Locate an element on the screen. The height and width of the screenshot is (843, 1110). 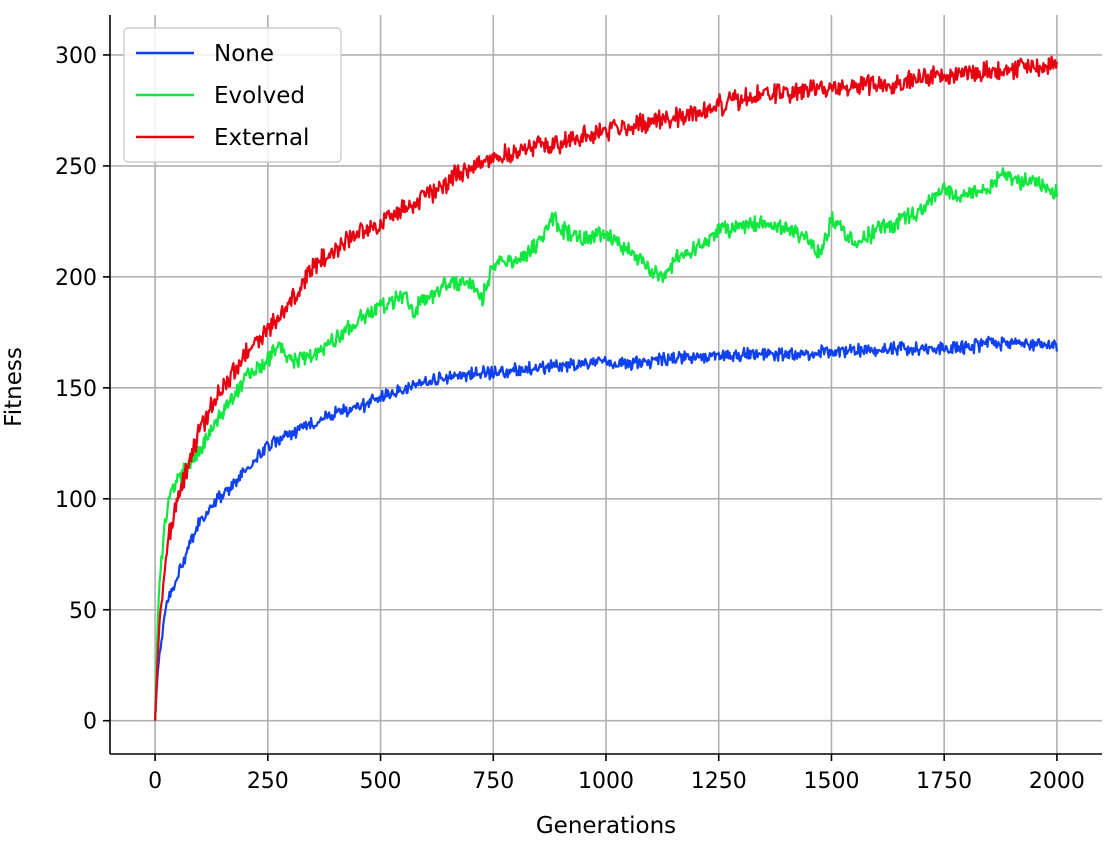
x-tick-label: 750 is located at coordinates (493, 781).